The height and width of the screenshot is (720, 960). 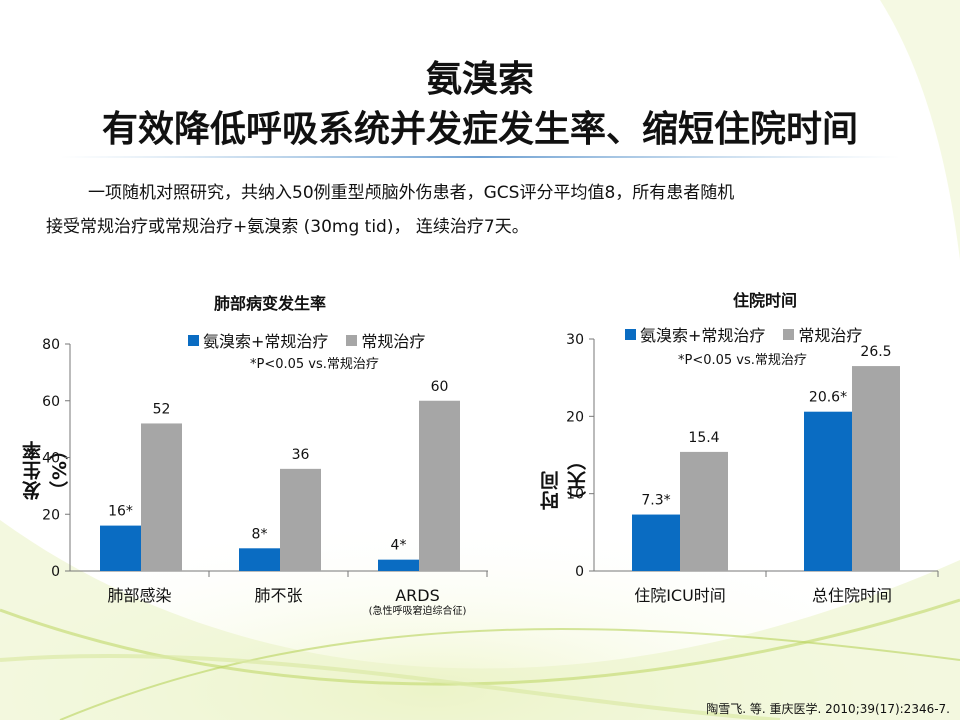 I want to click on chart2-data-label: 26.5, so click(x=875, y=352).